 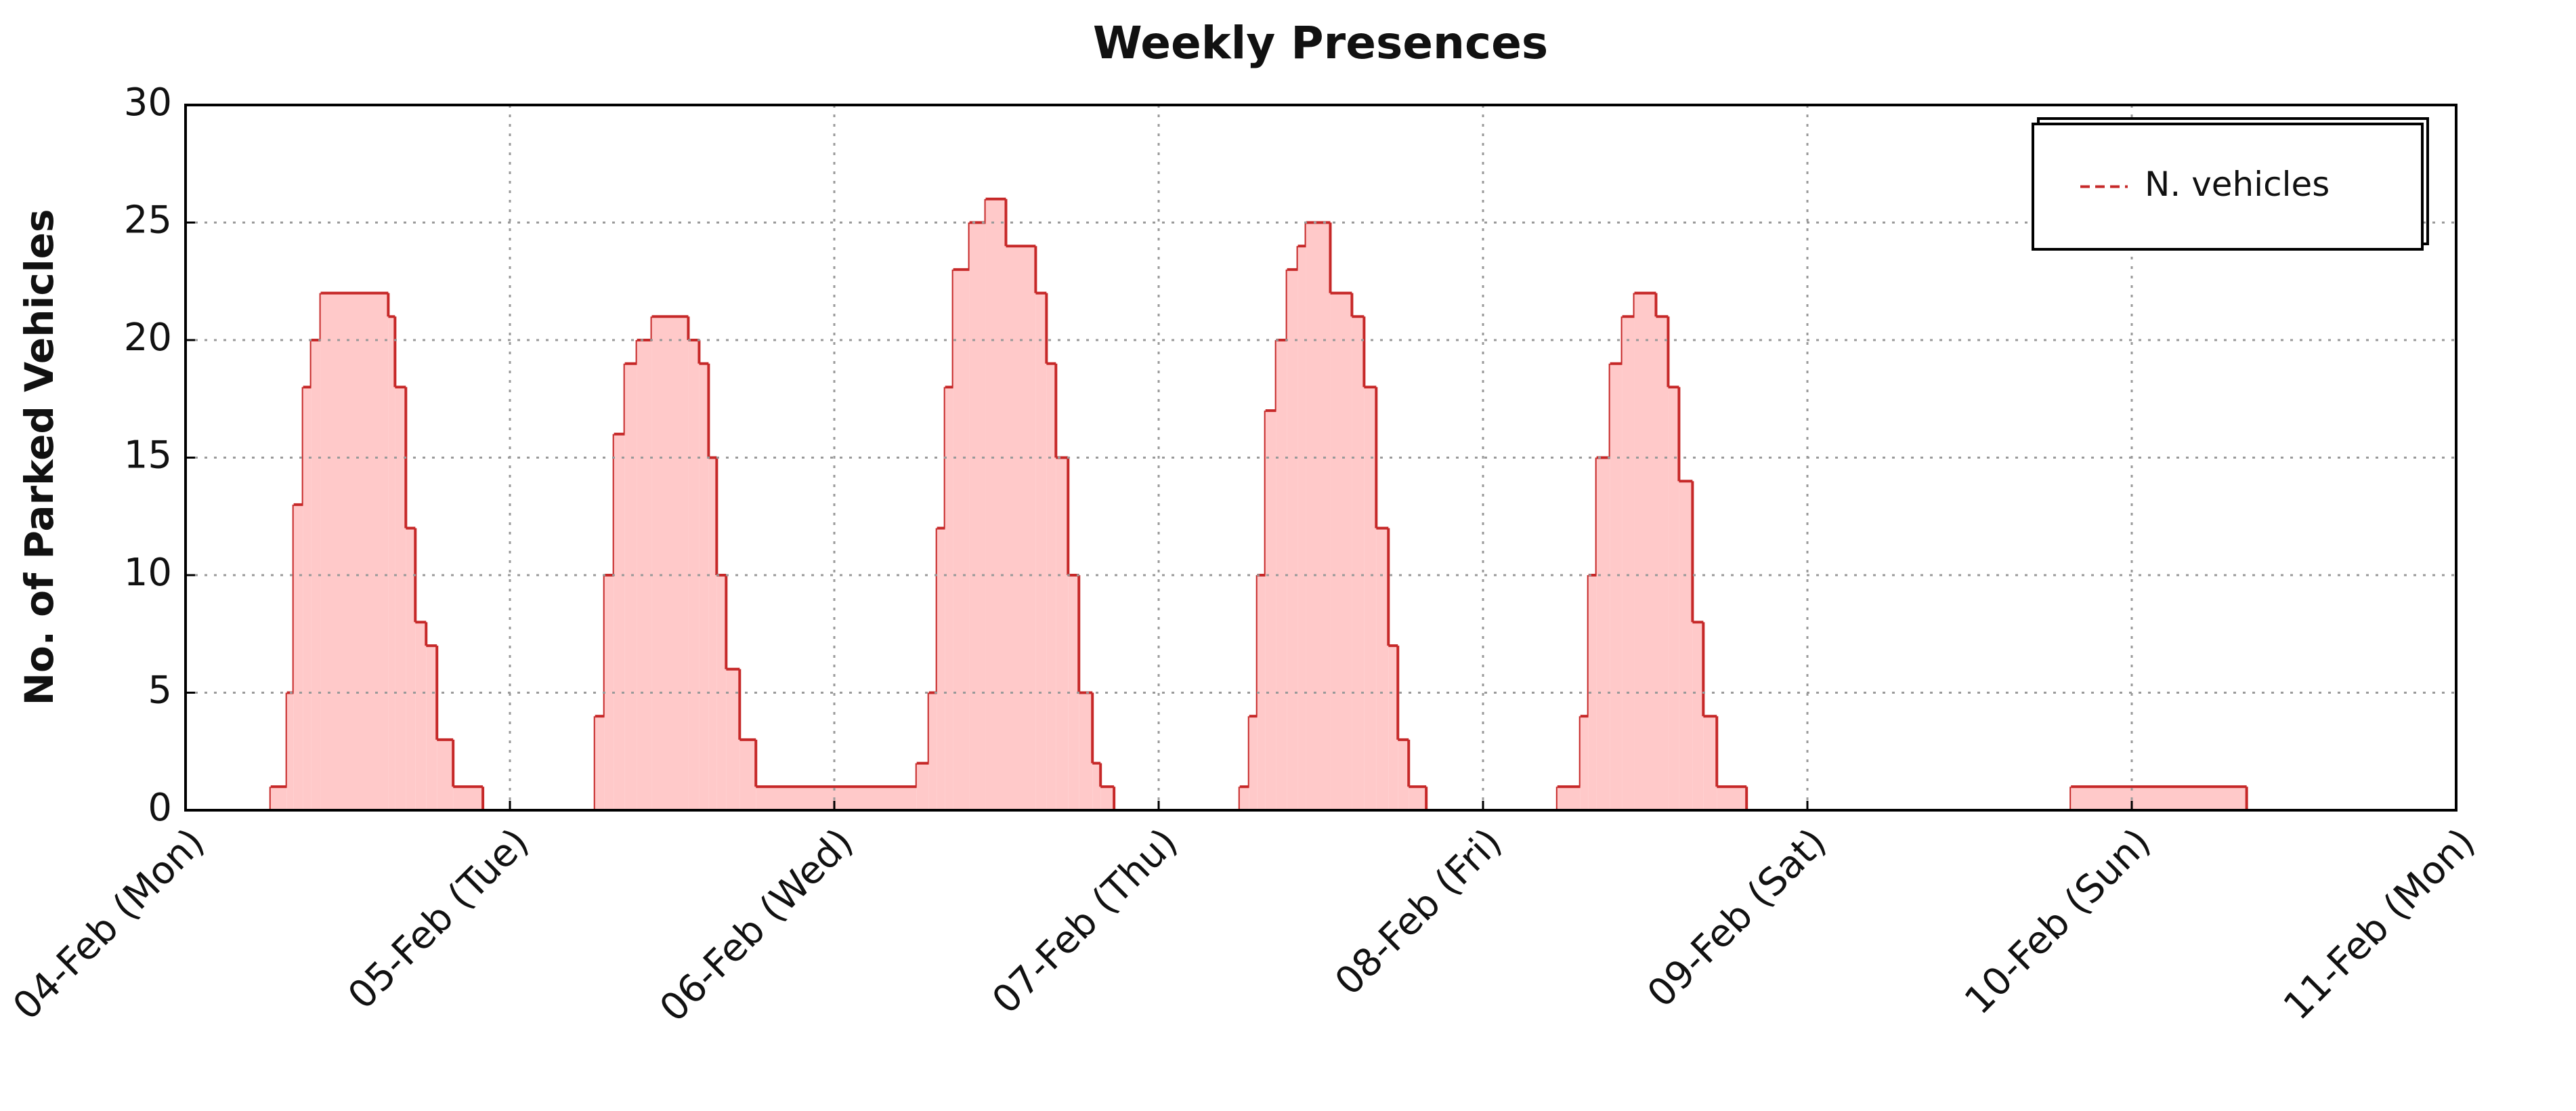 What do you see at coordinates (148, 103) in the screenshot?
I see `y-tick-label: 30` at bounding box center [148, 103].